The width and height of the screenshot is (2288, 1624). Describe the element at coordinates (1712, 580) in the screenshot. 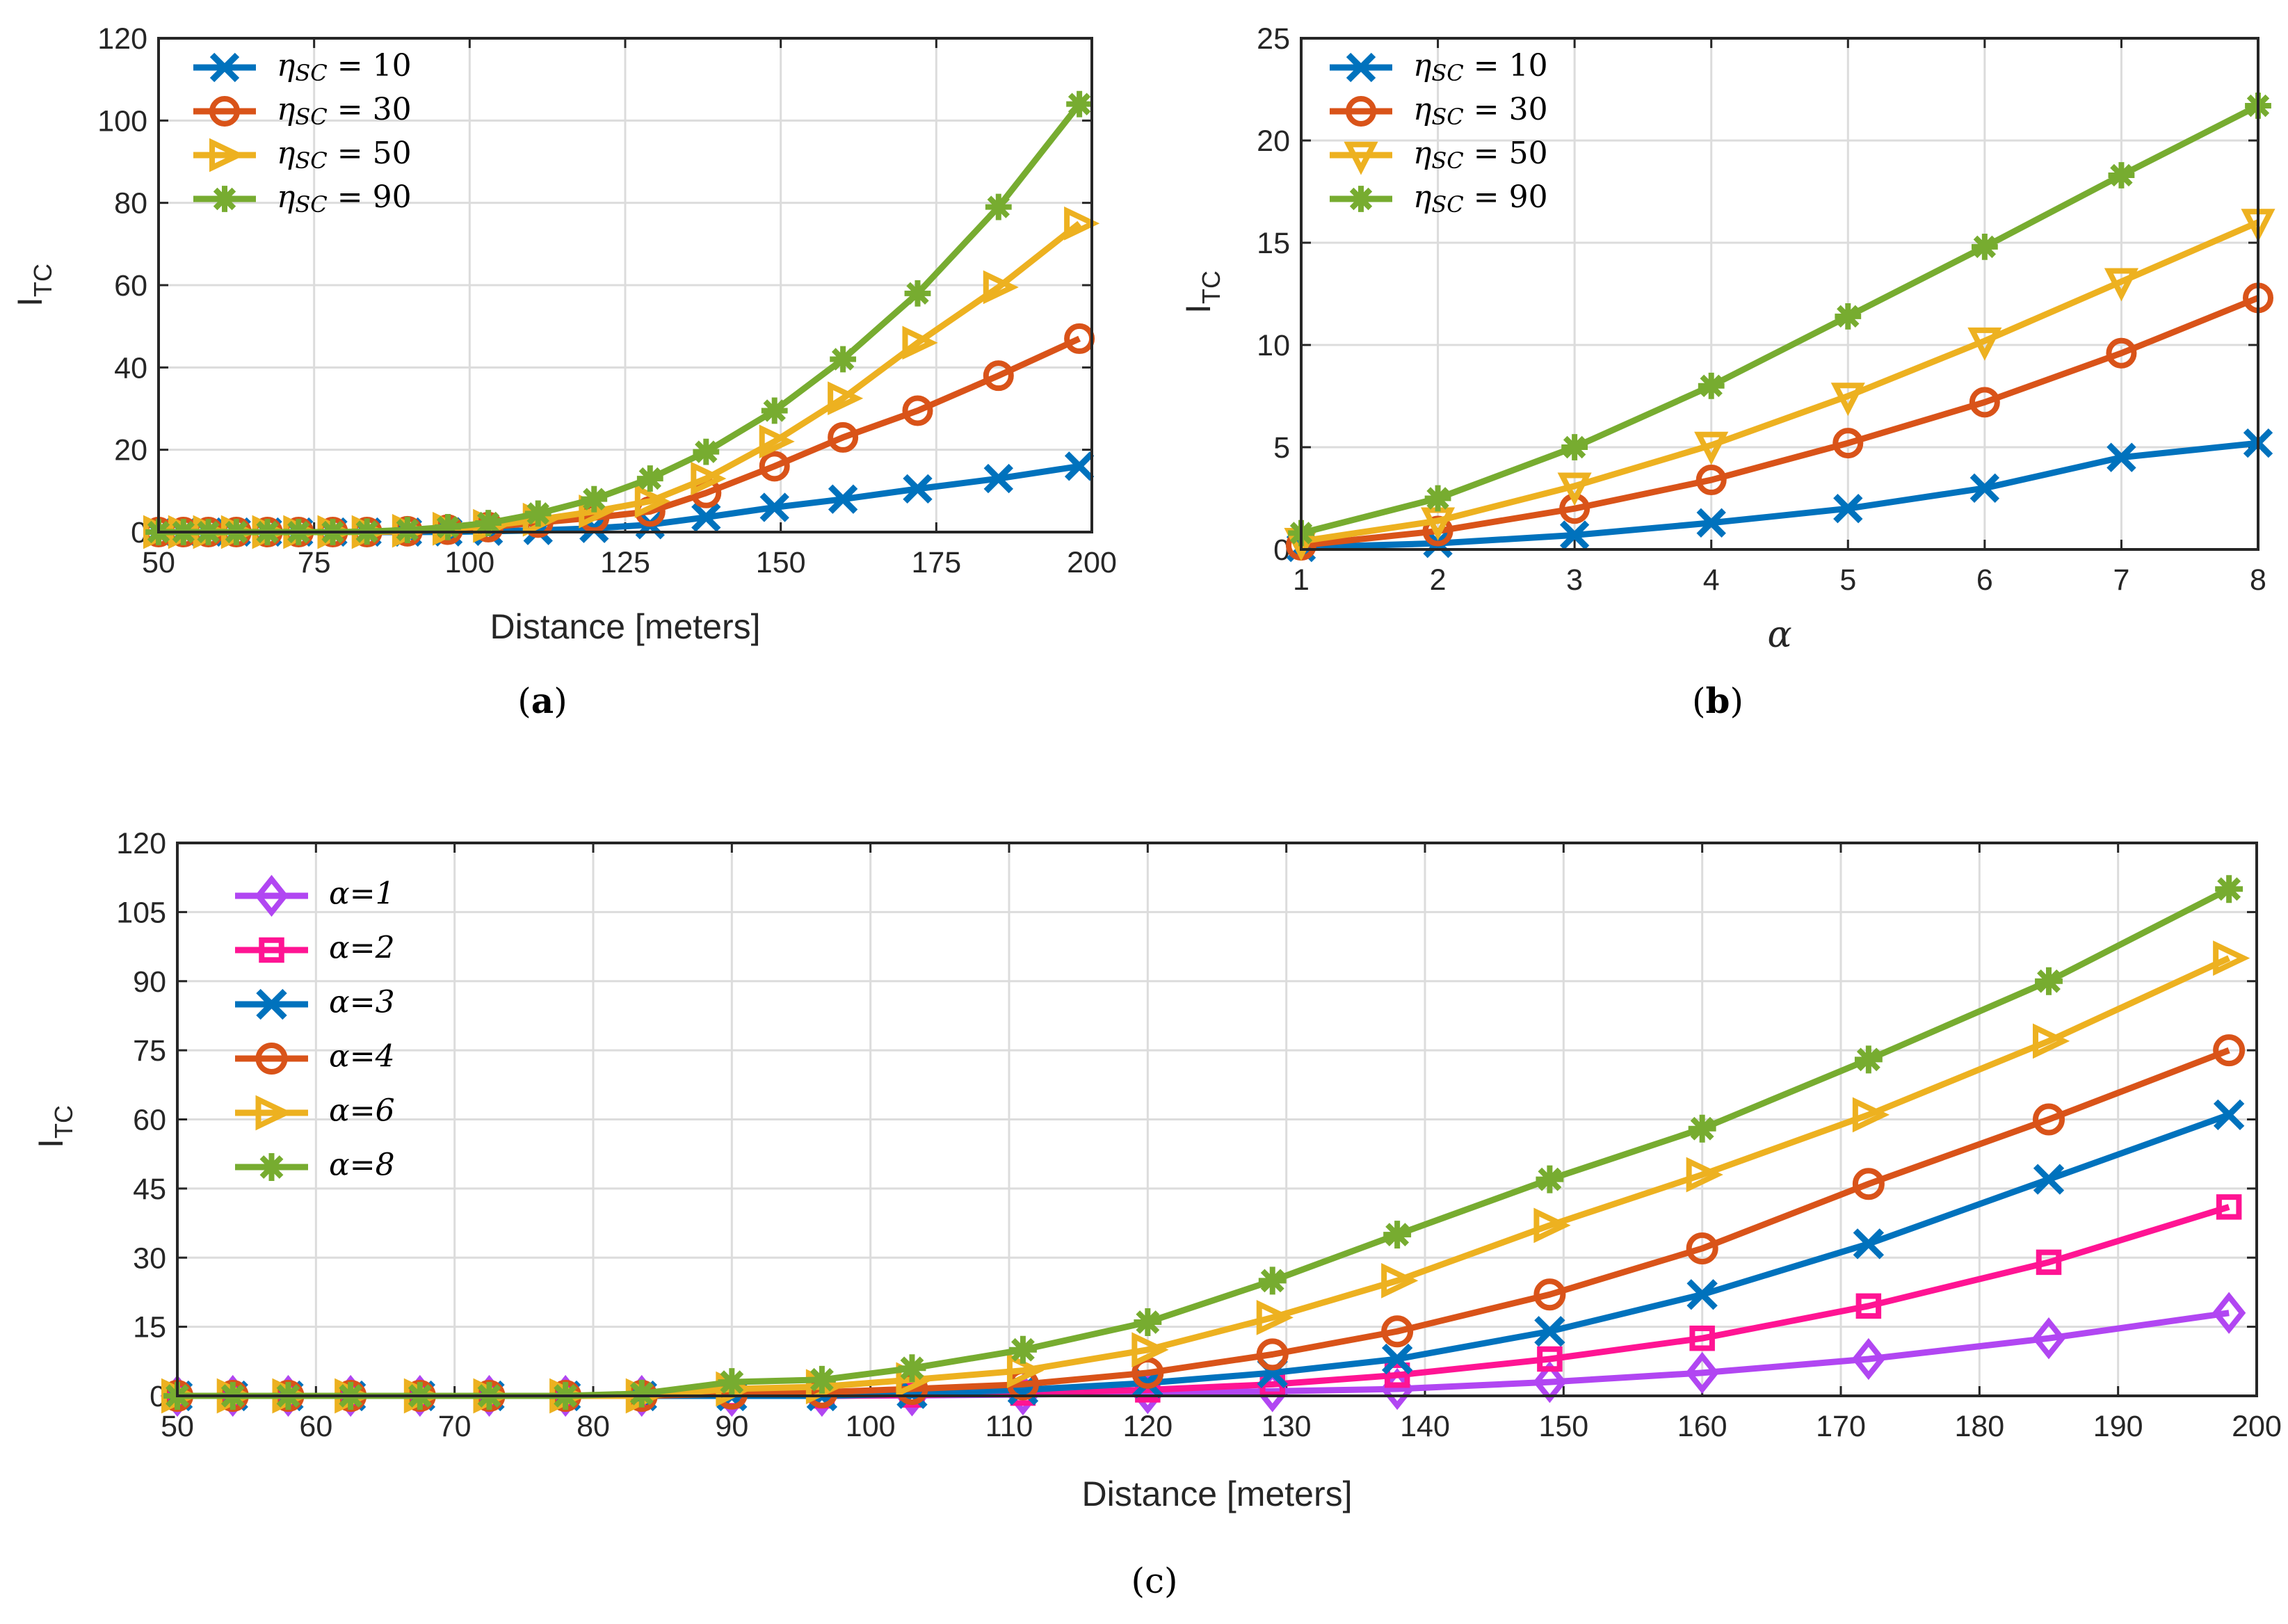

I see `x-tick-label: 4` at that location.